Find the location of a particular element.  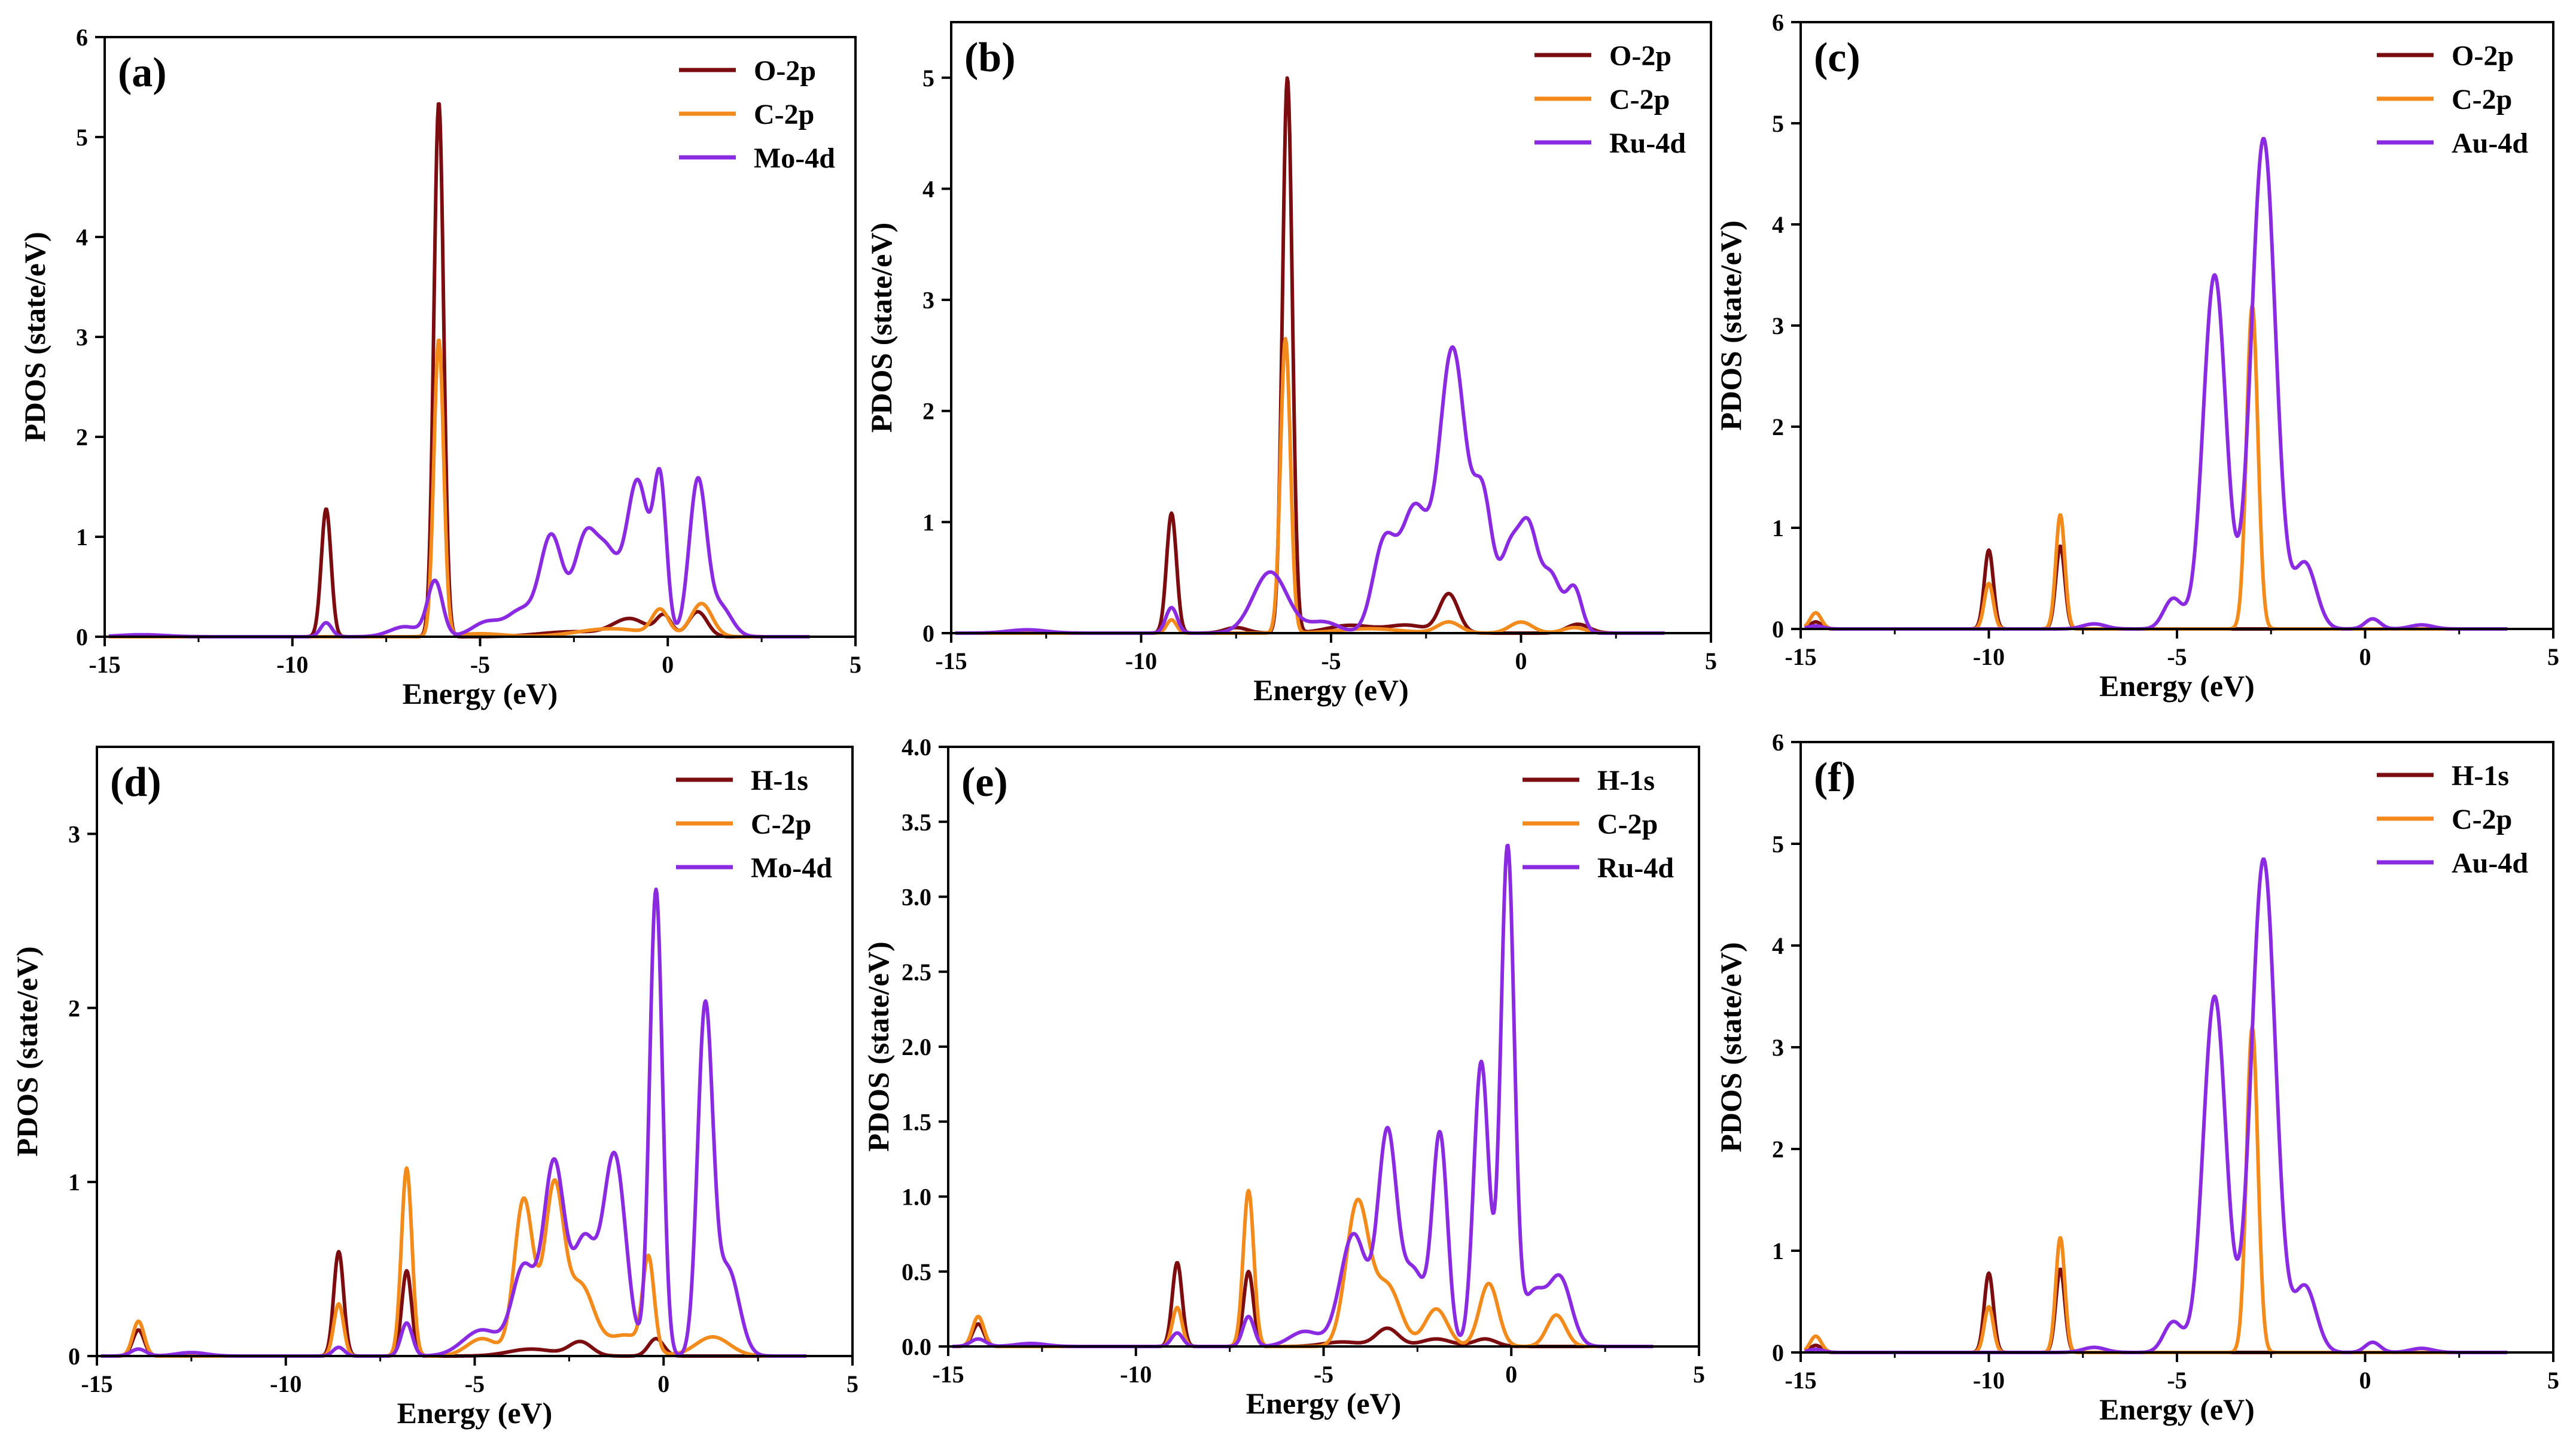

y-tick-label: 1.0 is located at coordinates (916, 1198).